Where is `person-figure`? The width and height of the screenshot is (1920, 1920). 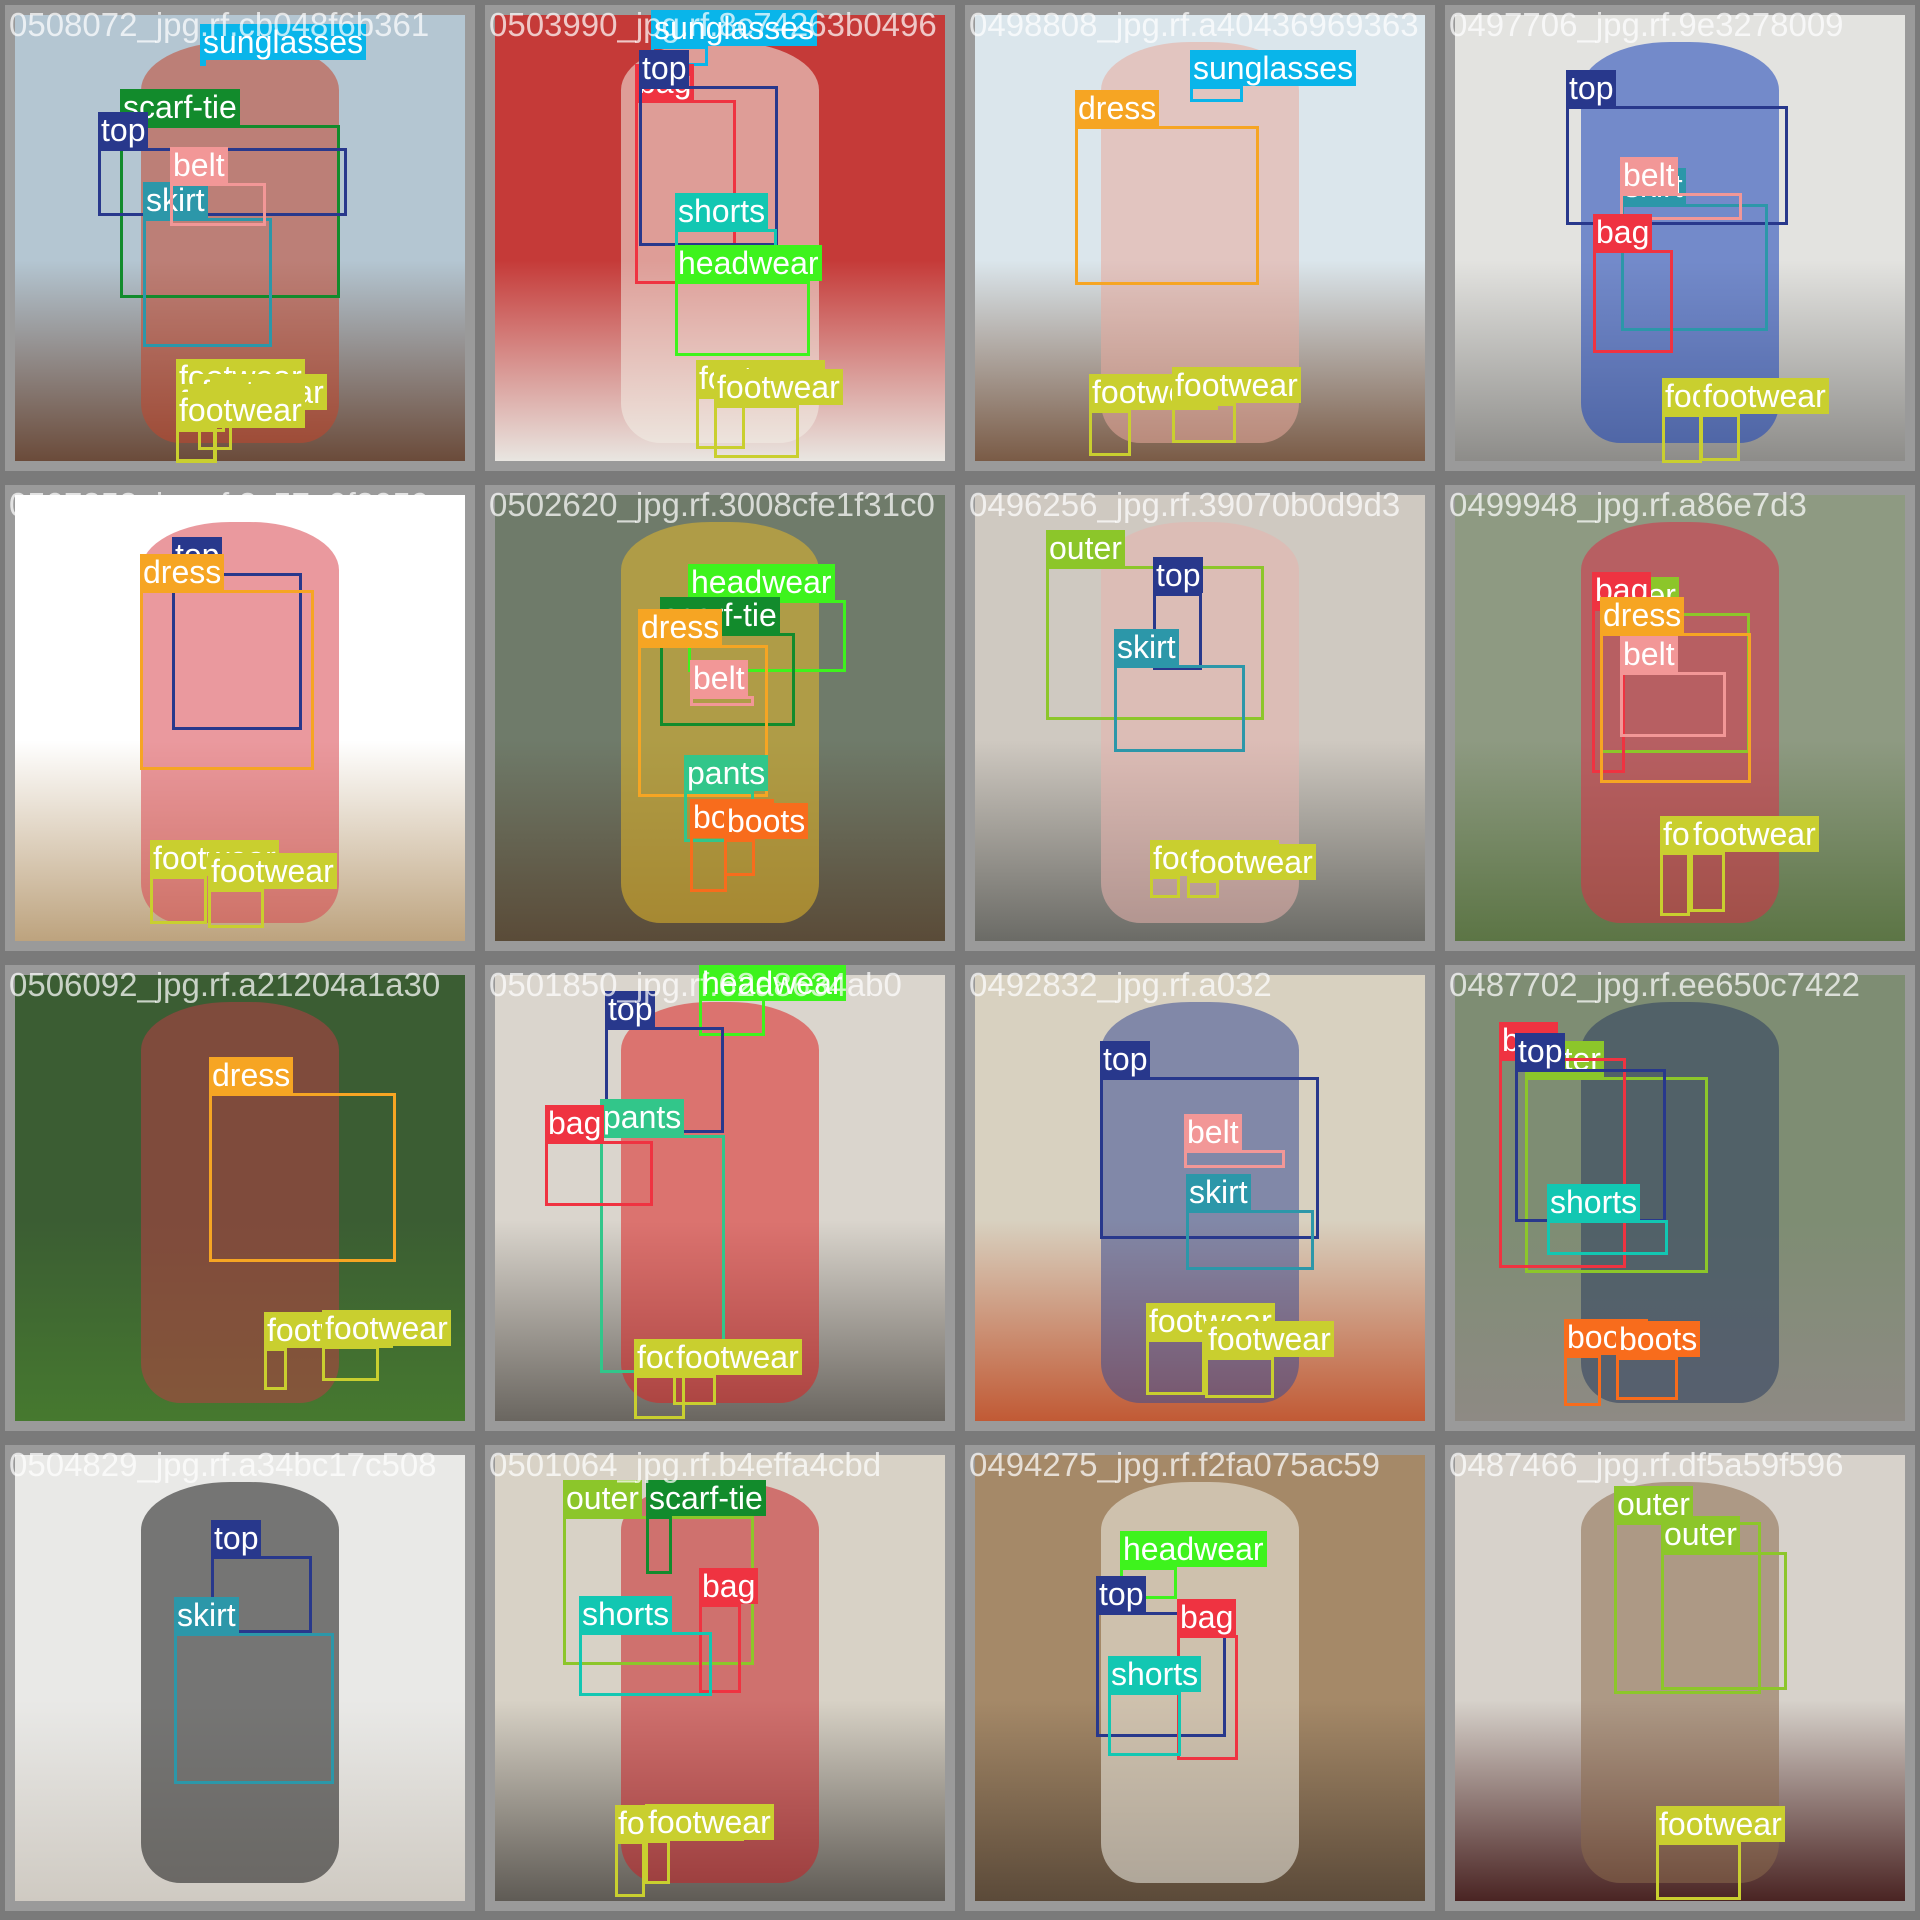 person-figure is located at coordinates (720, 1202).